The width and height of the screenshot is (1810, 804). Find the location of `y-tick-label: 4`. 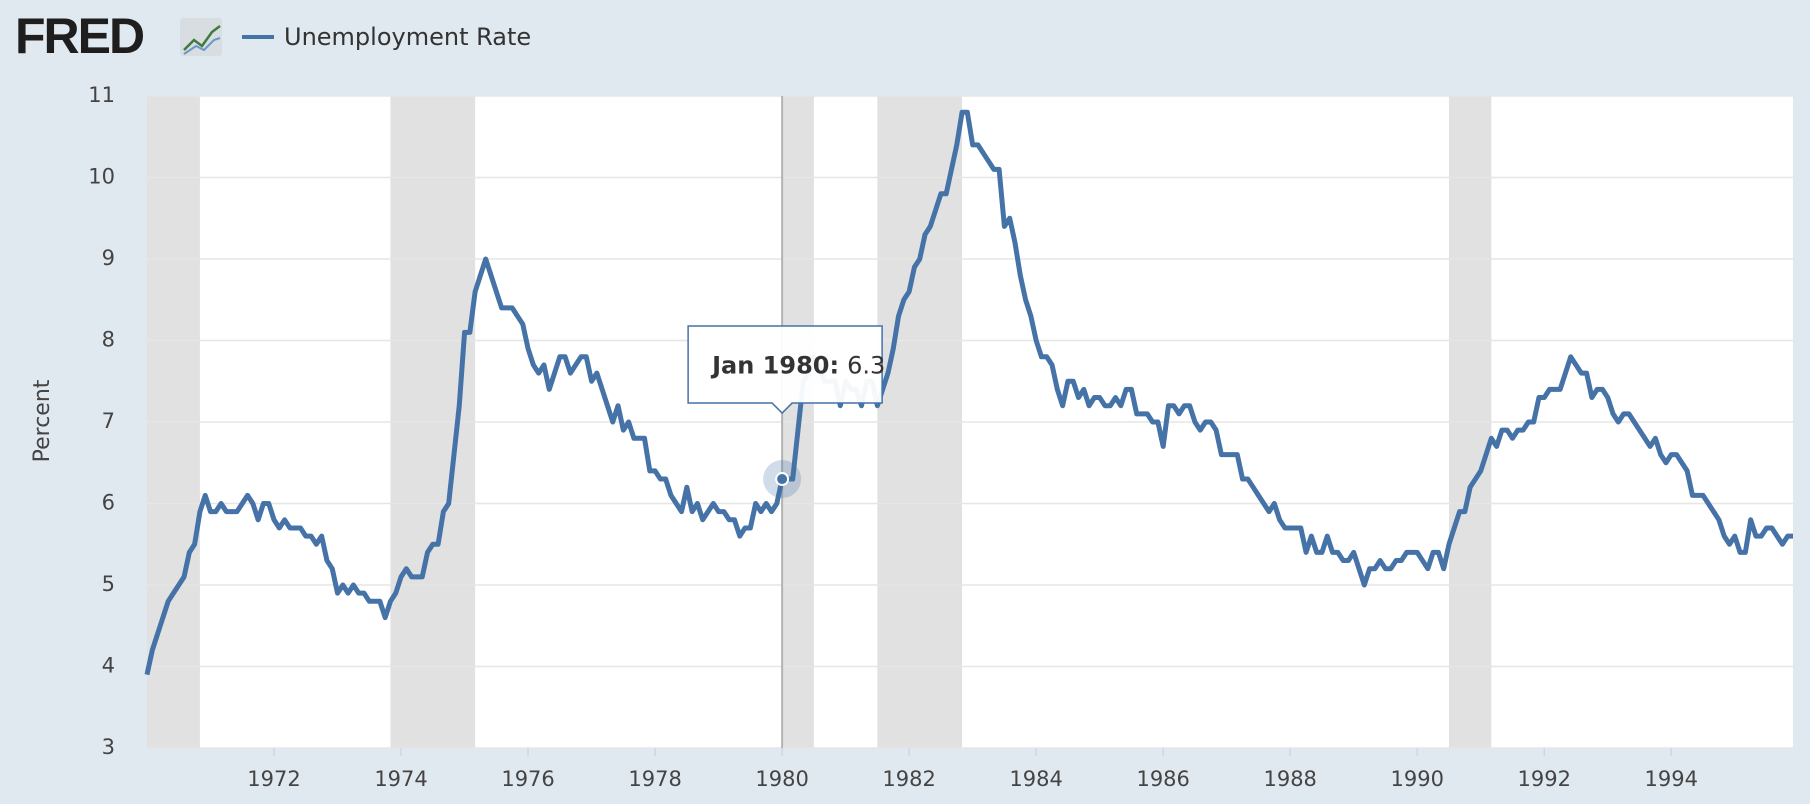

y-tick-label: 4 is located at coordinates (108, 666).